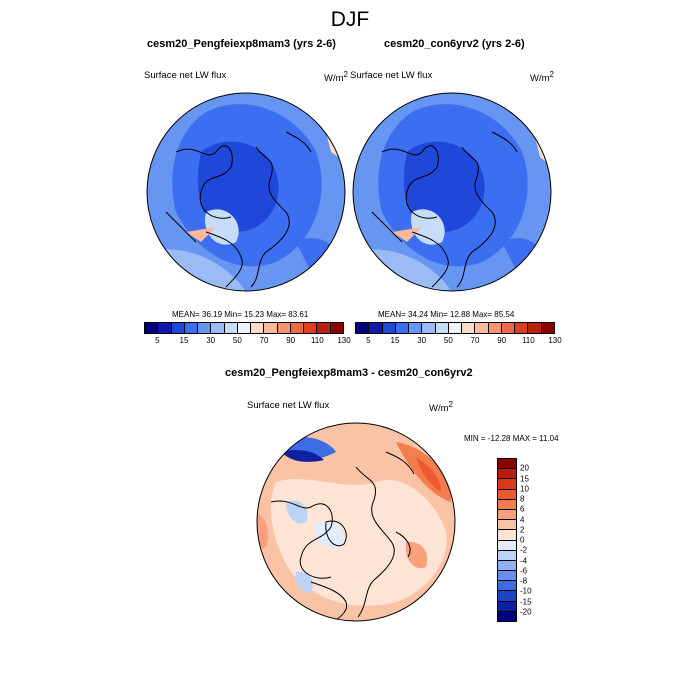  I want to click on panel1-title: cesm20_Pengfeiexp8mam3 (yrs 2-6), so click(241, 44).